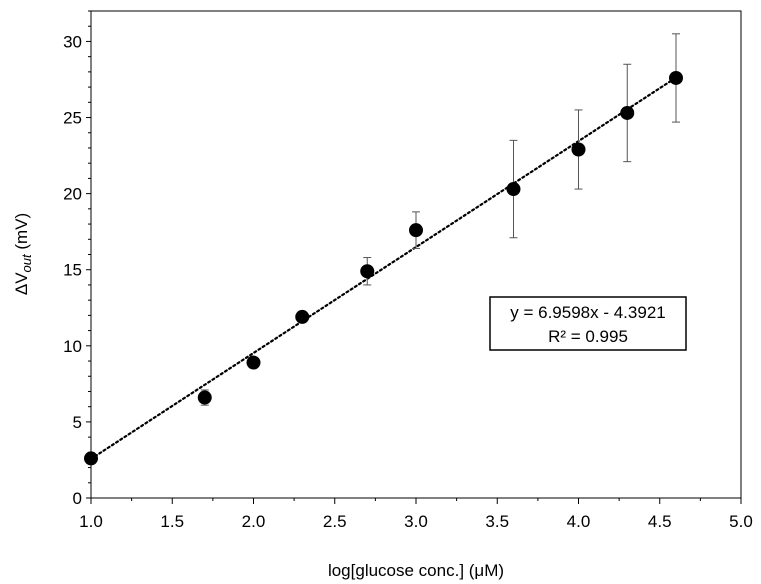 This screenshot has height=584, width=761. Describe the element at coordinates (72, 41) in the screenshot. I see `y-tick-label: 30` at that location.